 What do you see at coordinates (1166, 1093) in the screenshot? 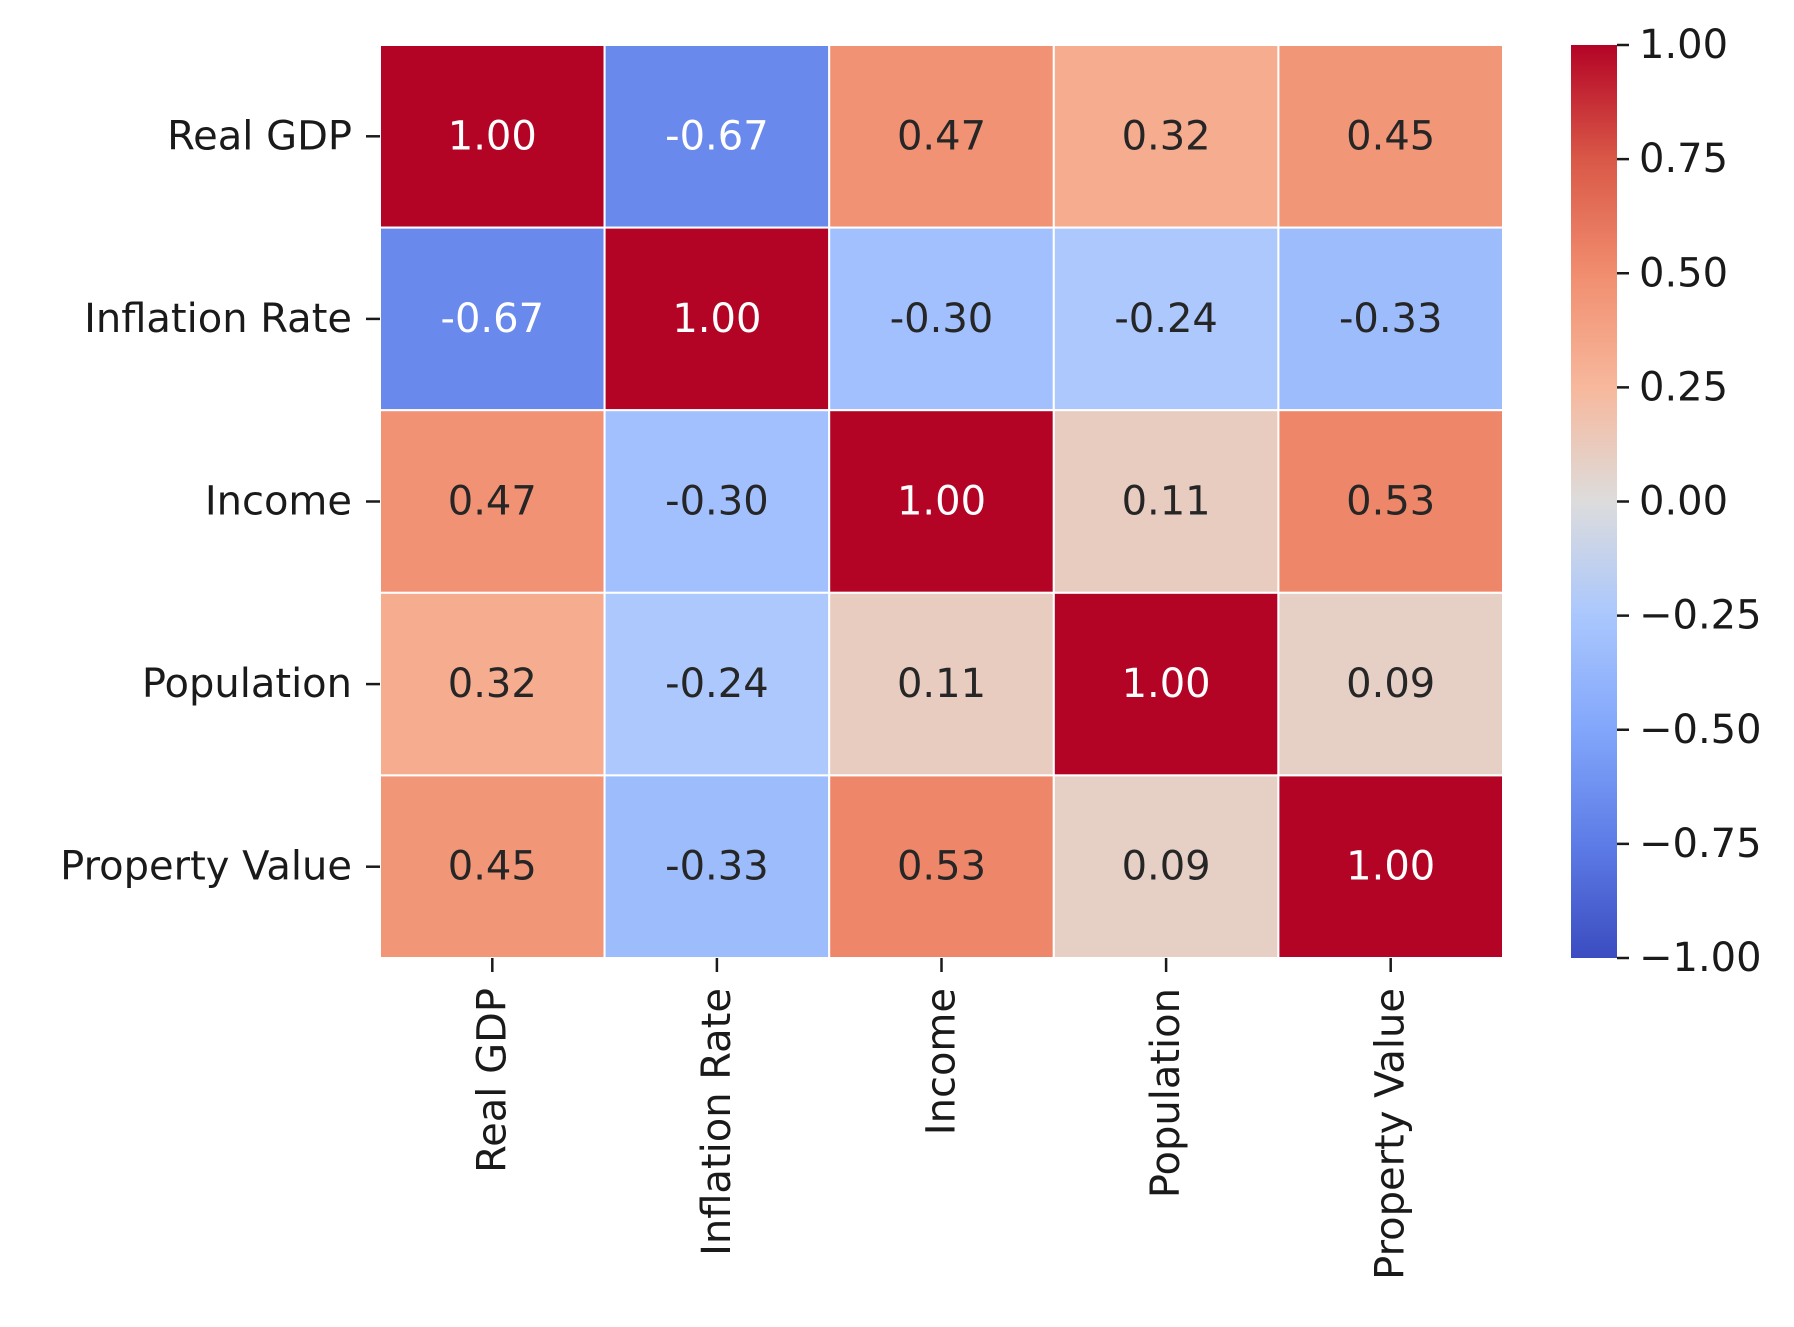
I see `x-tick-label-population: Population` at bounding box center [1166, 1093].